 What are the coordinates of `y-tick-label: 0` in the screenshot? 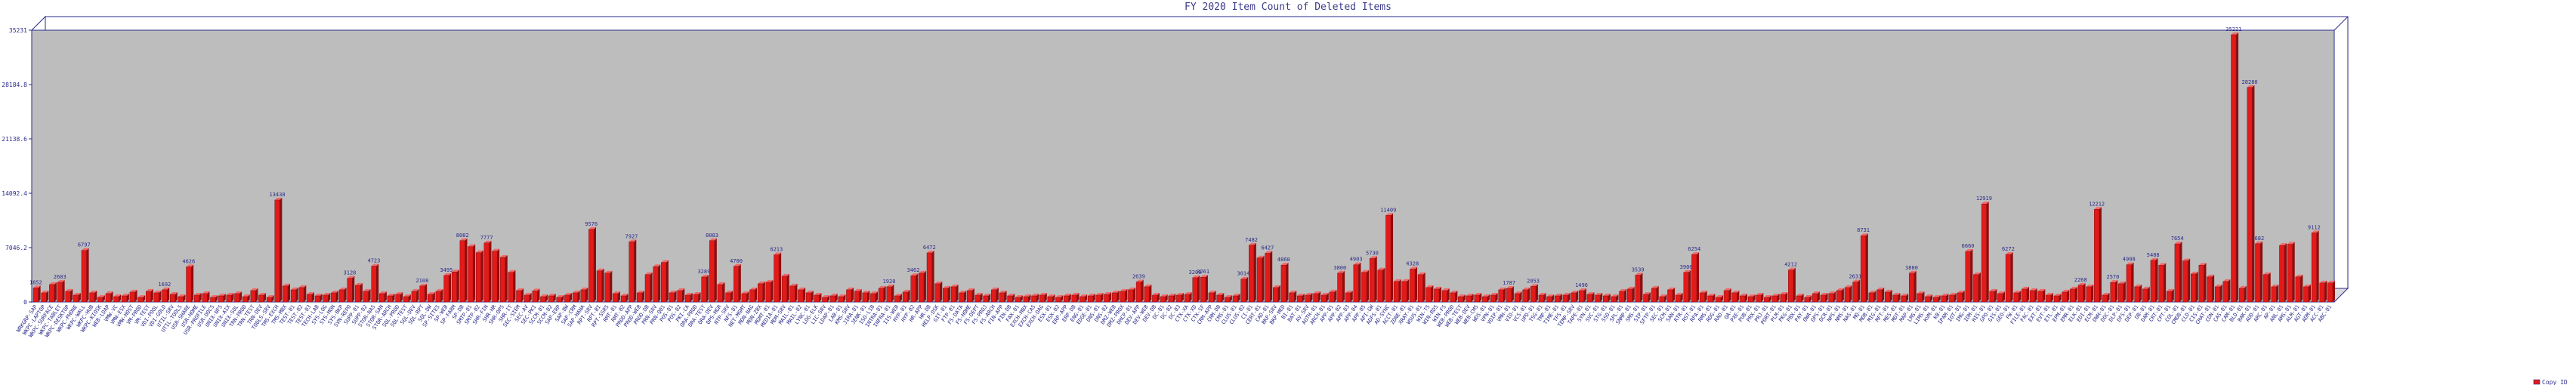 It's located at (25, 302).